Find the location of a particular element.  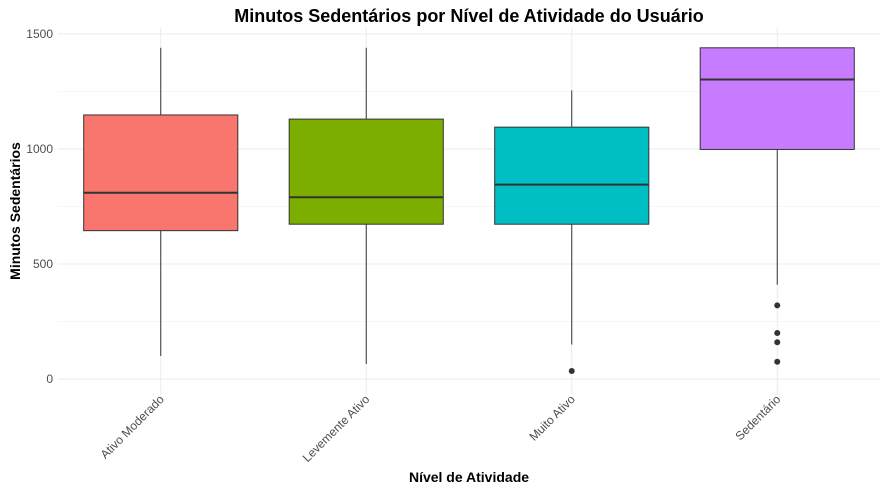

x-tick-label: Sedentário is located at coordinates (757, 417).